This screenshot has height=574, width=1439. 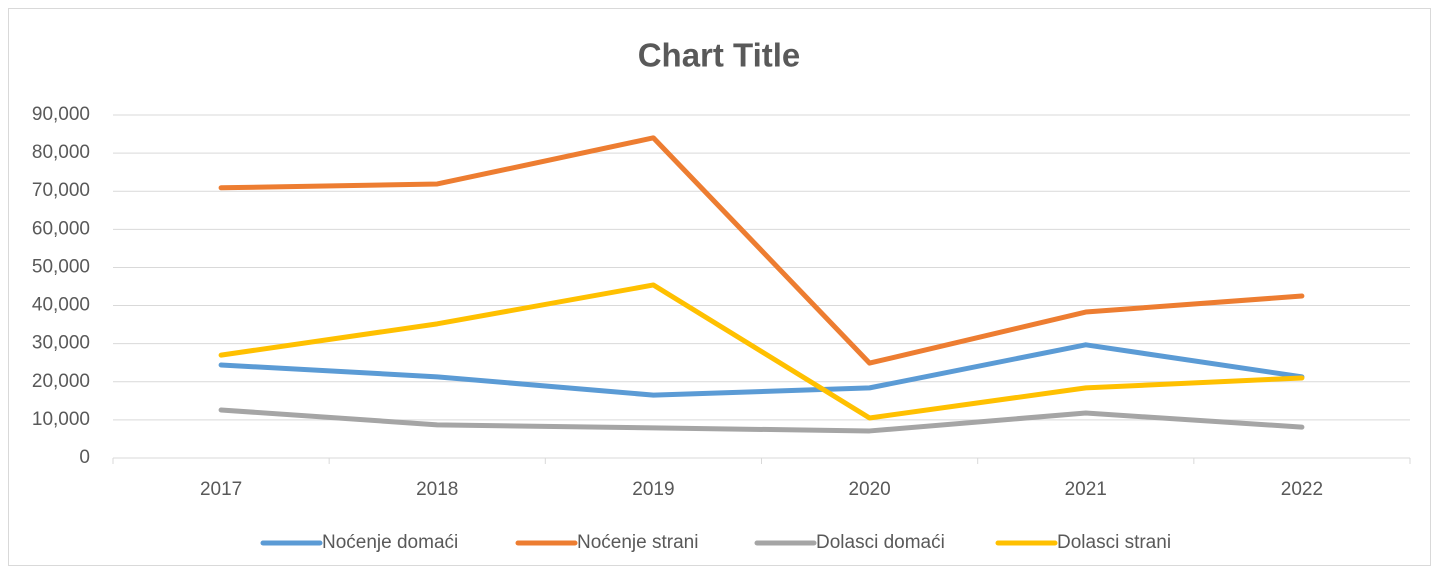 What do you see at coordinates (390, 542) in the screenshot?
I see `legend-label: Noćenje domaći` at bounding box center [390, 542].